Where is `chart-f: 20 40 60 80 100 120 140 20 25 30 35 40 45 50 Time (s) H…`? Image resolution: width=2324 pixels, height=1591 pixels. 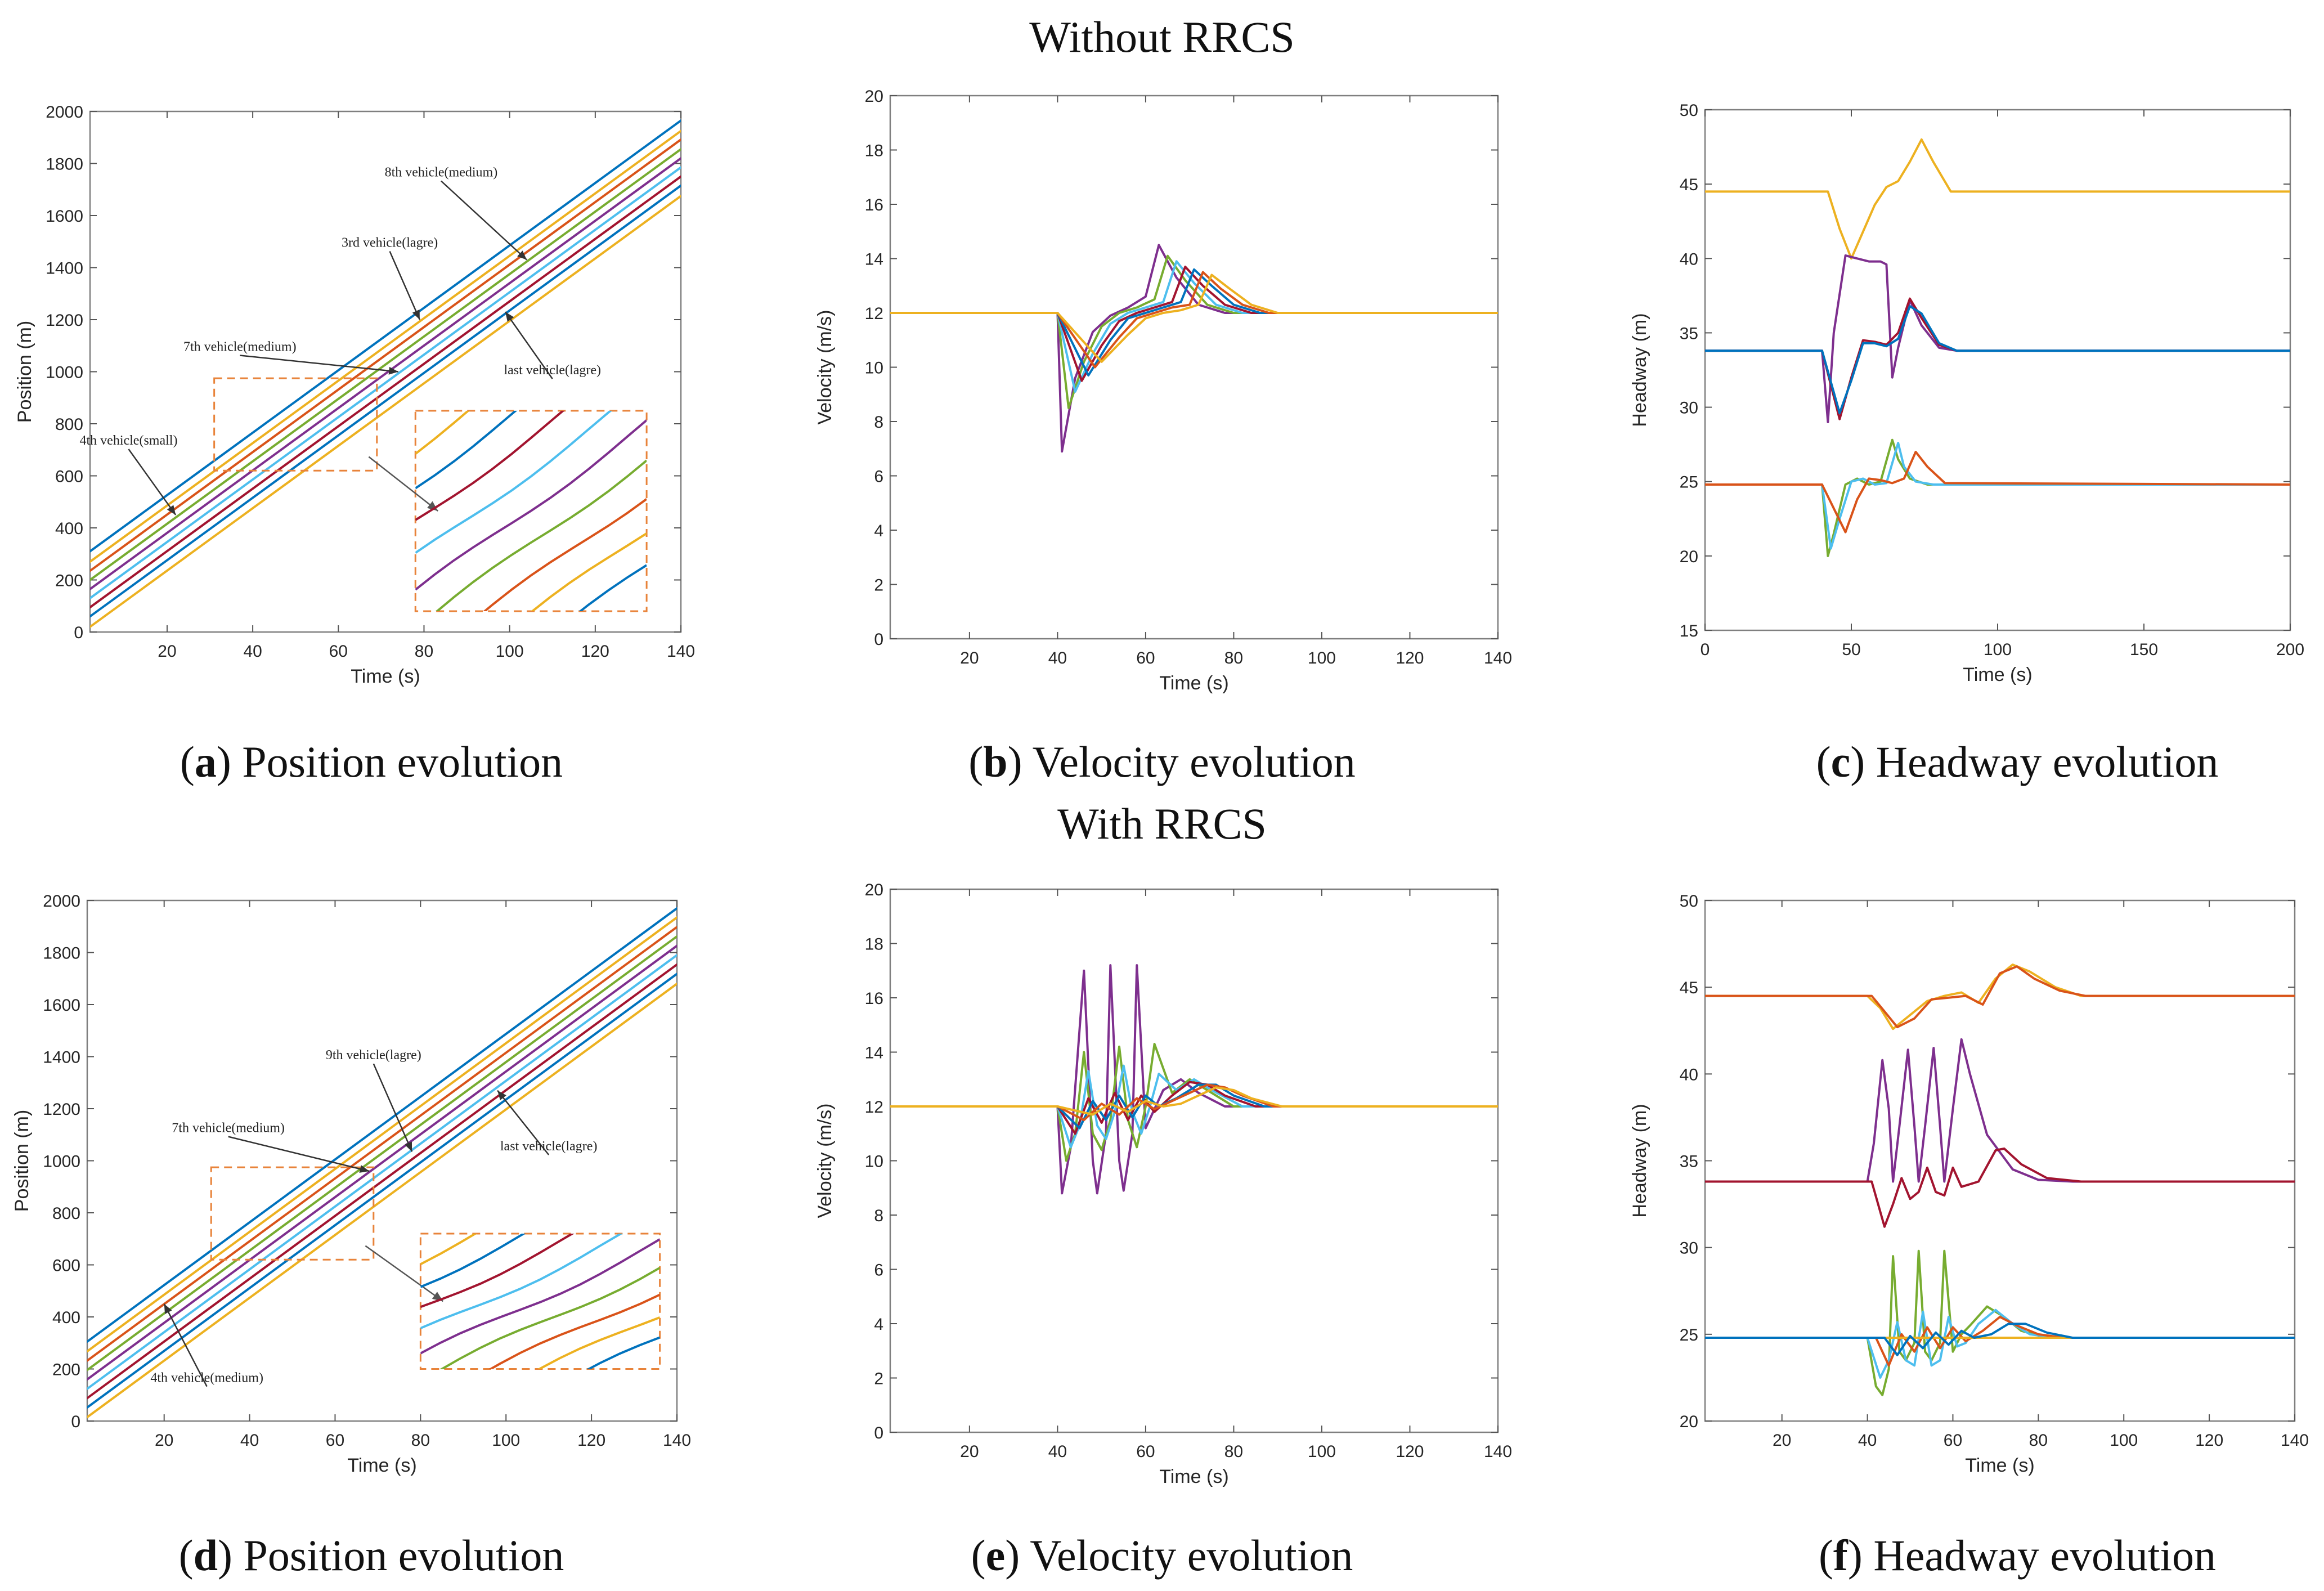
chart-f: 20 40 60 80 100 120 140 20 25 30 35 40 45 50 Time (s) H… is located at coordinates (1969, 1184).